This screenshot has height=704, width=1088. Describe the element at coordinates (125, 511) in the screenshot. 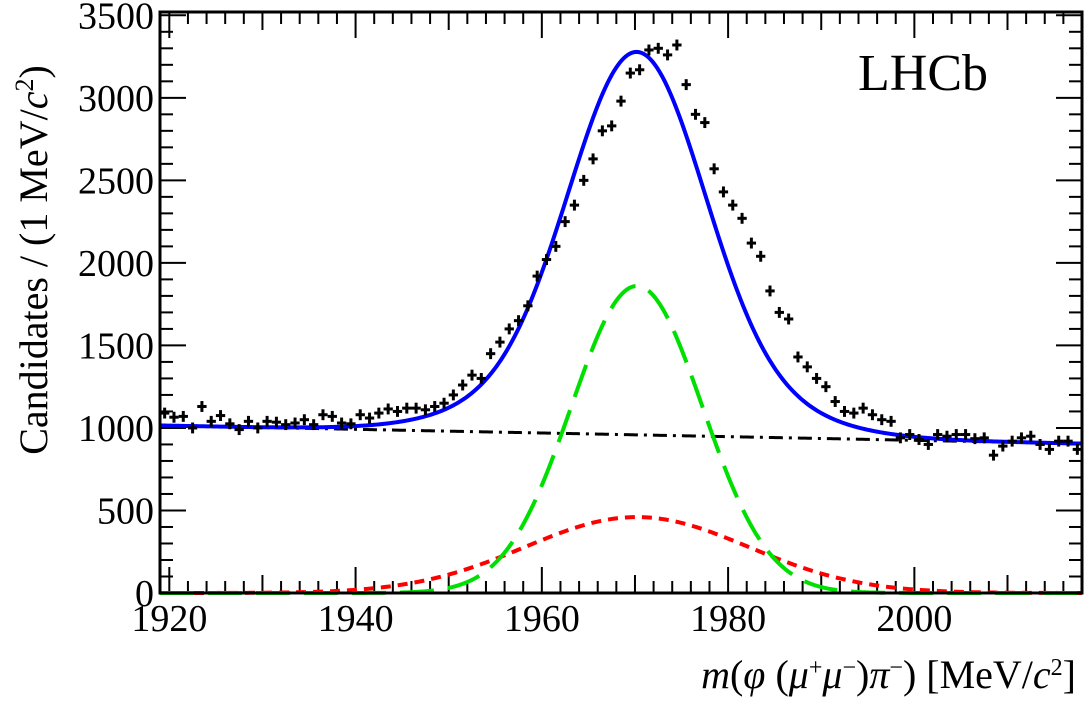

I see `y-tick-label: 500` at that location.